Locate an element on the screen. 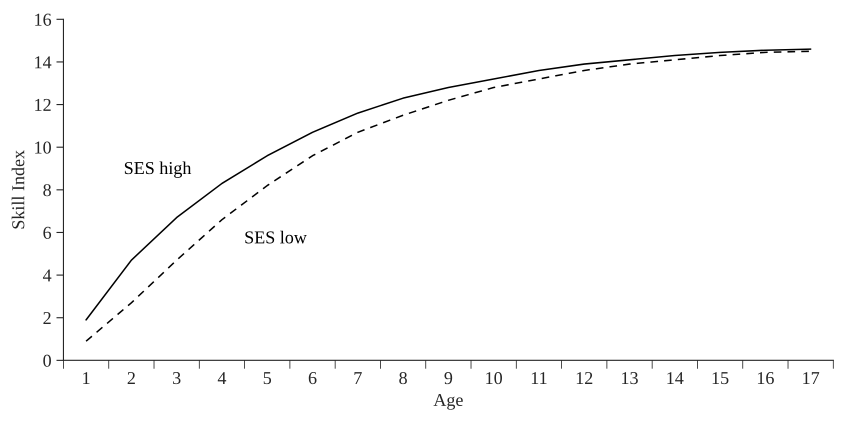 This screenshot has height=429, width=846. x-tick-label: 14 is located at coordinates (675, 378).